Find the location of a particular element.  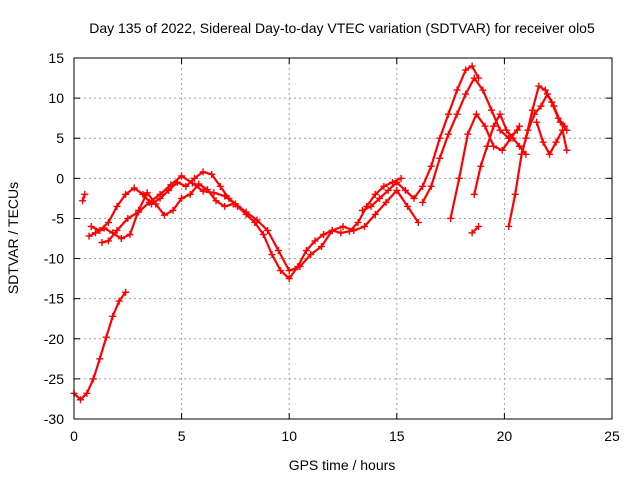

y-tick-label: 15 is located at coordinates (56, 58).